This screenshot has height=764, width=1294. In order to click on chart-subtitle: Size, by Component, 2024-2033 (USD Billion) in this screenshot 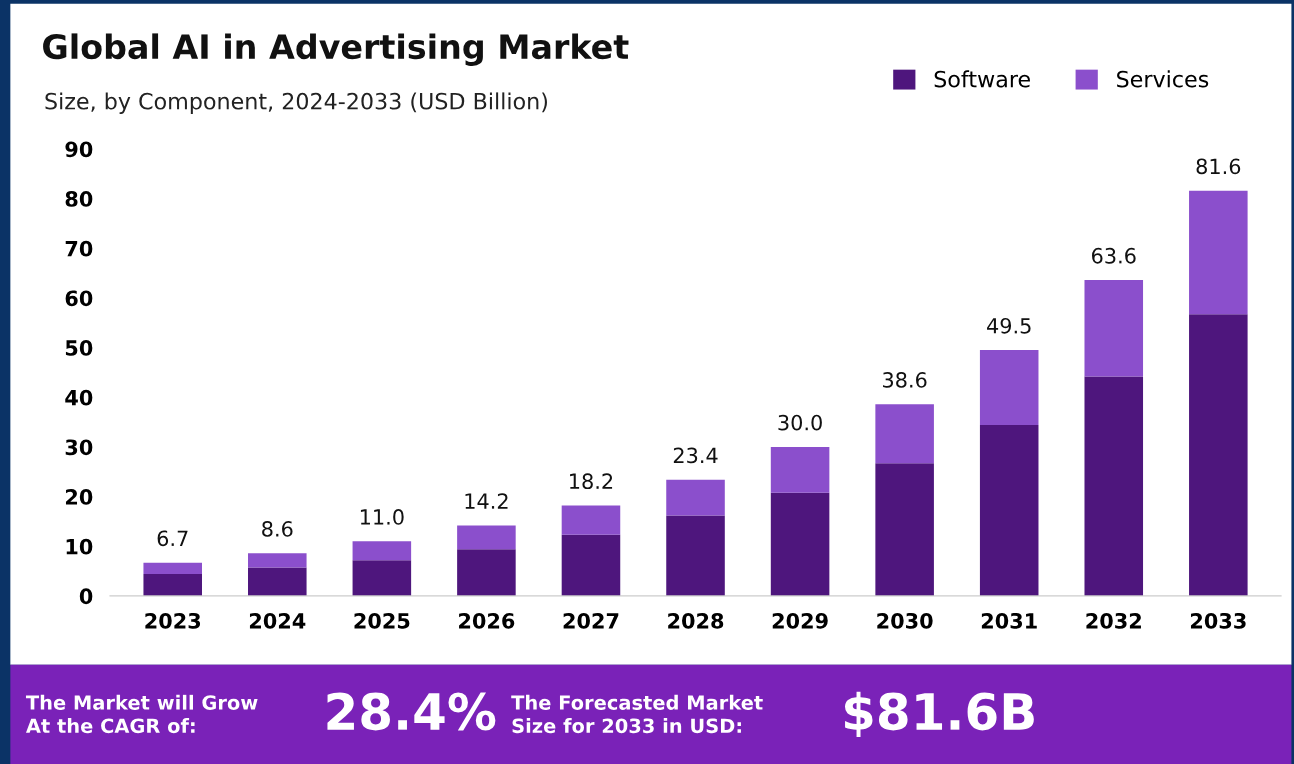, I will do `click(296, 103)`.